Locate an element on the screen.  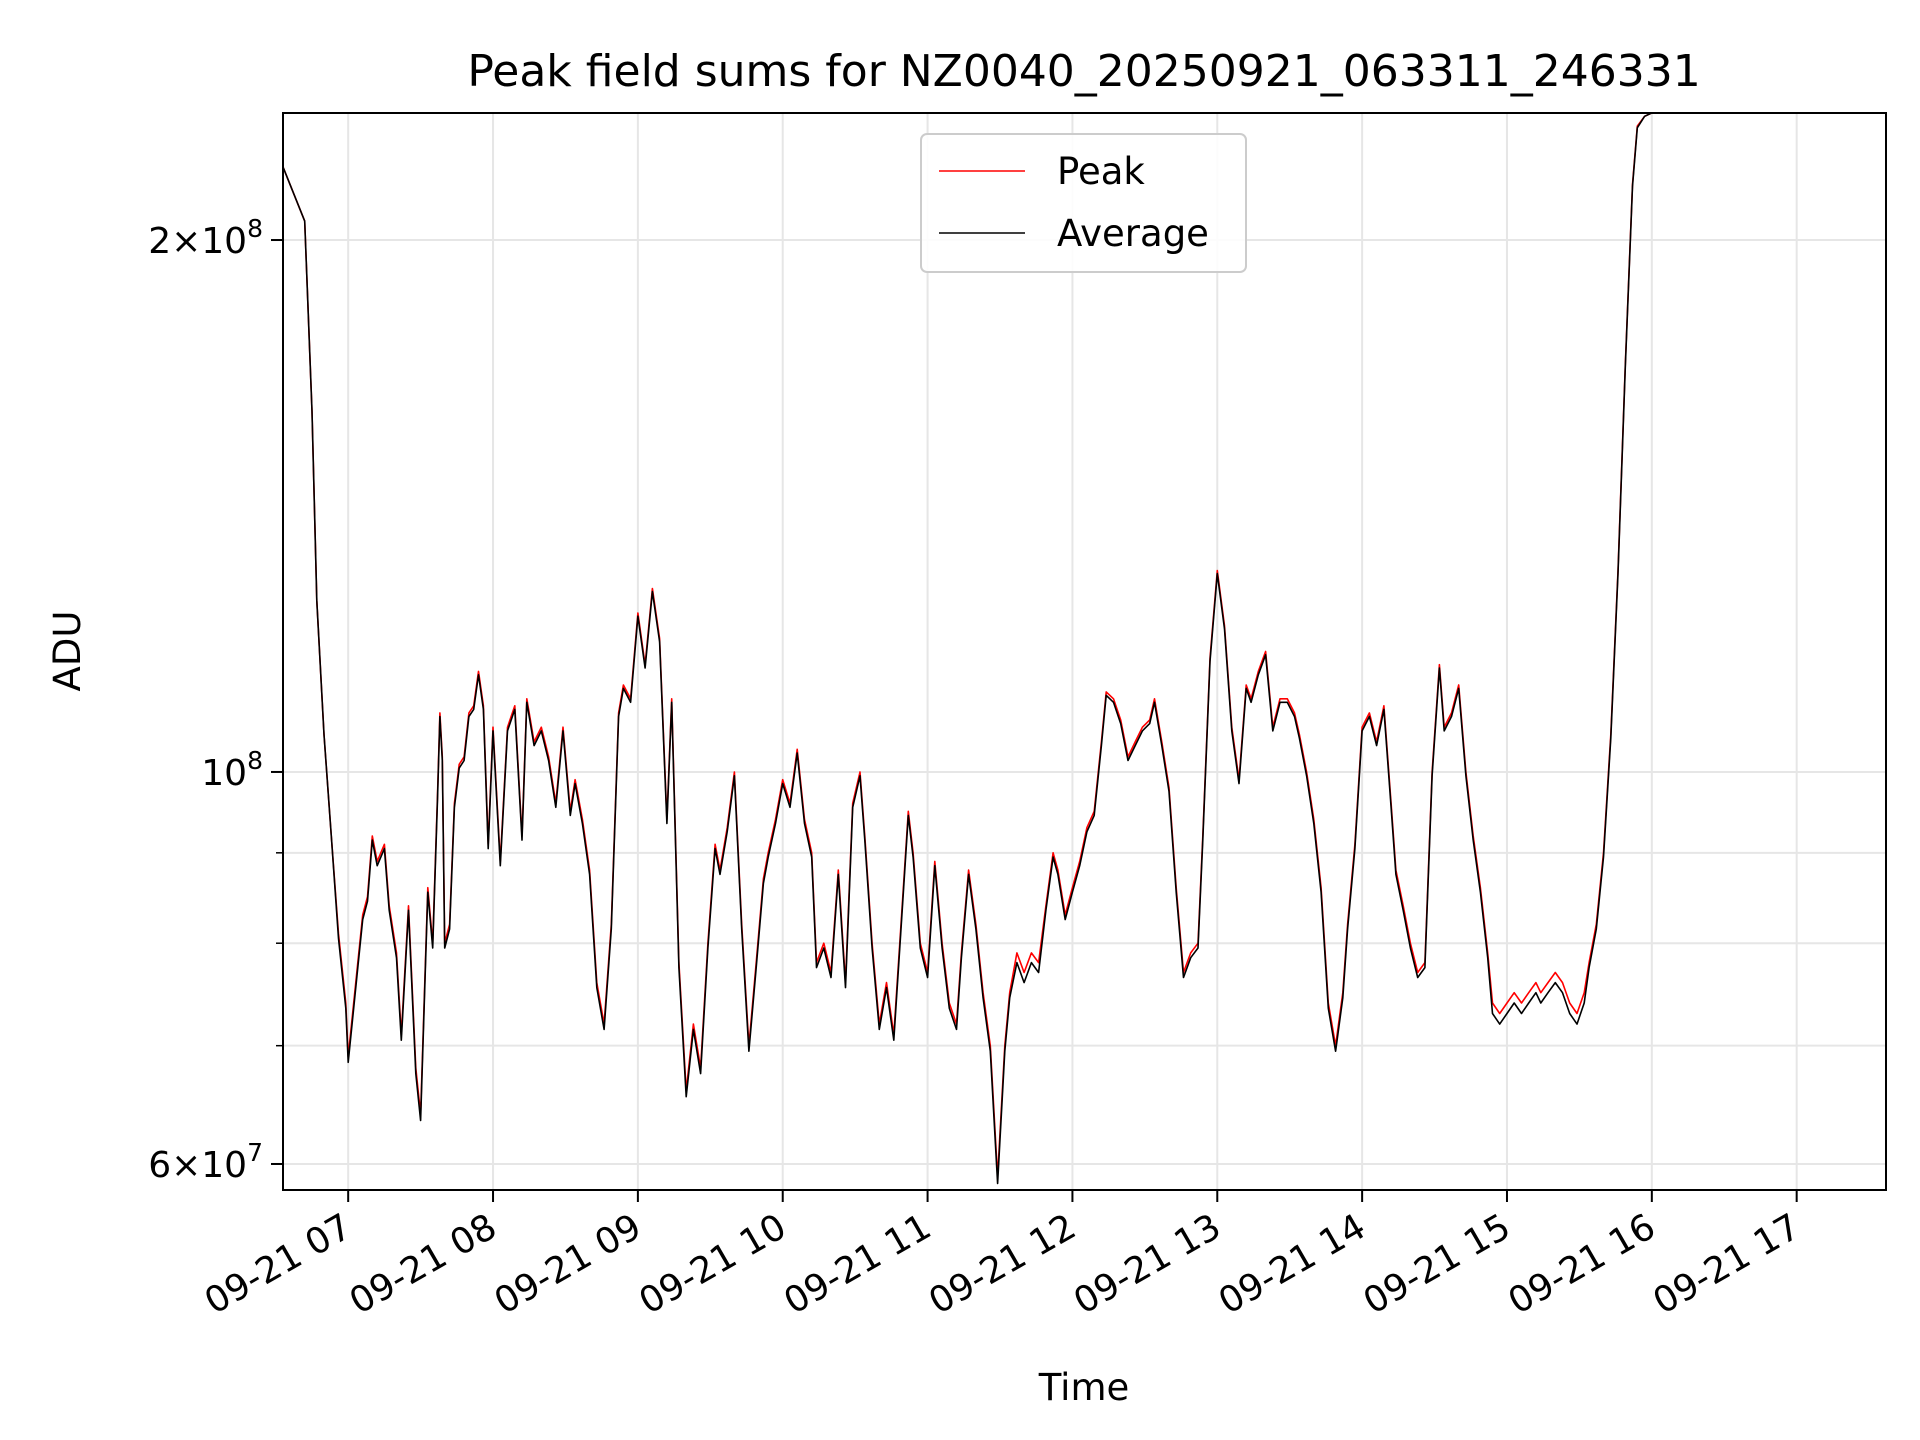
y-tick-mantissa: 2 is located at coordinates (159, 241).